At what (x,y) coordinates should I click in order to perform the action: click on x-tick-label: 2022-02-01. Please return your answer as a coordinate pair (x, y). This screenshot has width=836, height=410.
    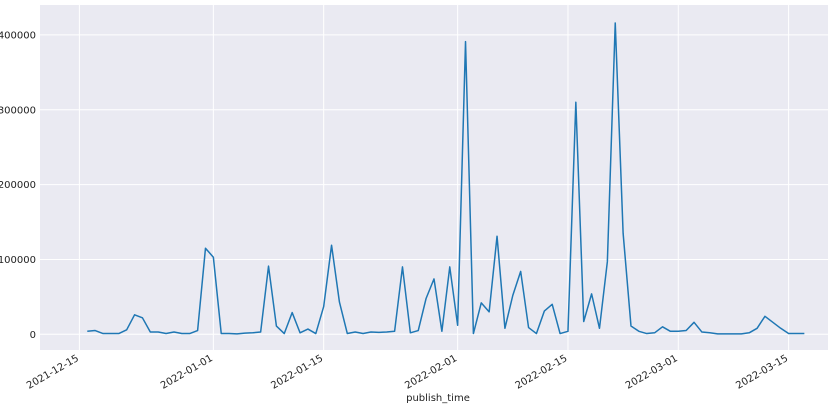
    Looking at the image, I should click on (431, 372).